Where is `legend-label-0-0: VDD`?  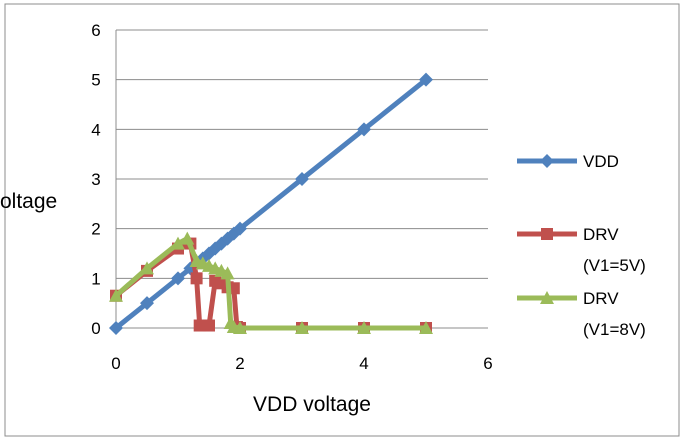 legend-label-0-0: VDD is located at coordinates (601, 161).